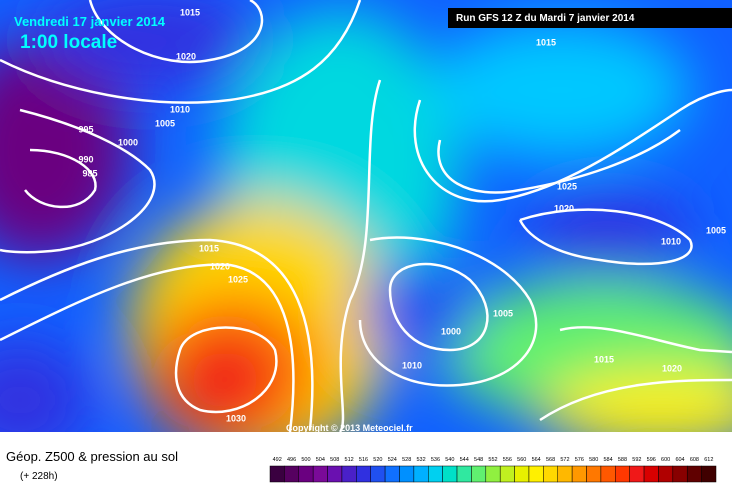  Describe the element at coordinates (449, 460) in the screenshot. I see `legend-value: 540` at that location.